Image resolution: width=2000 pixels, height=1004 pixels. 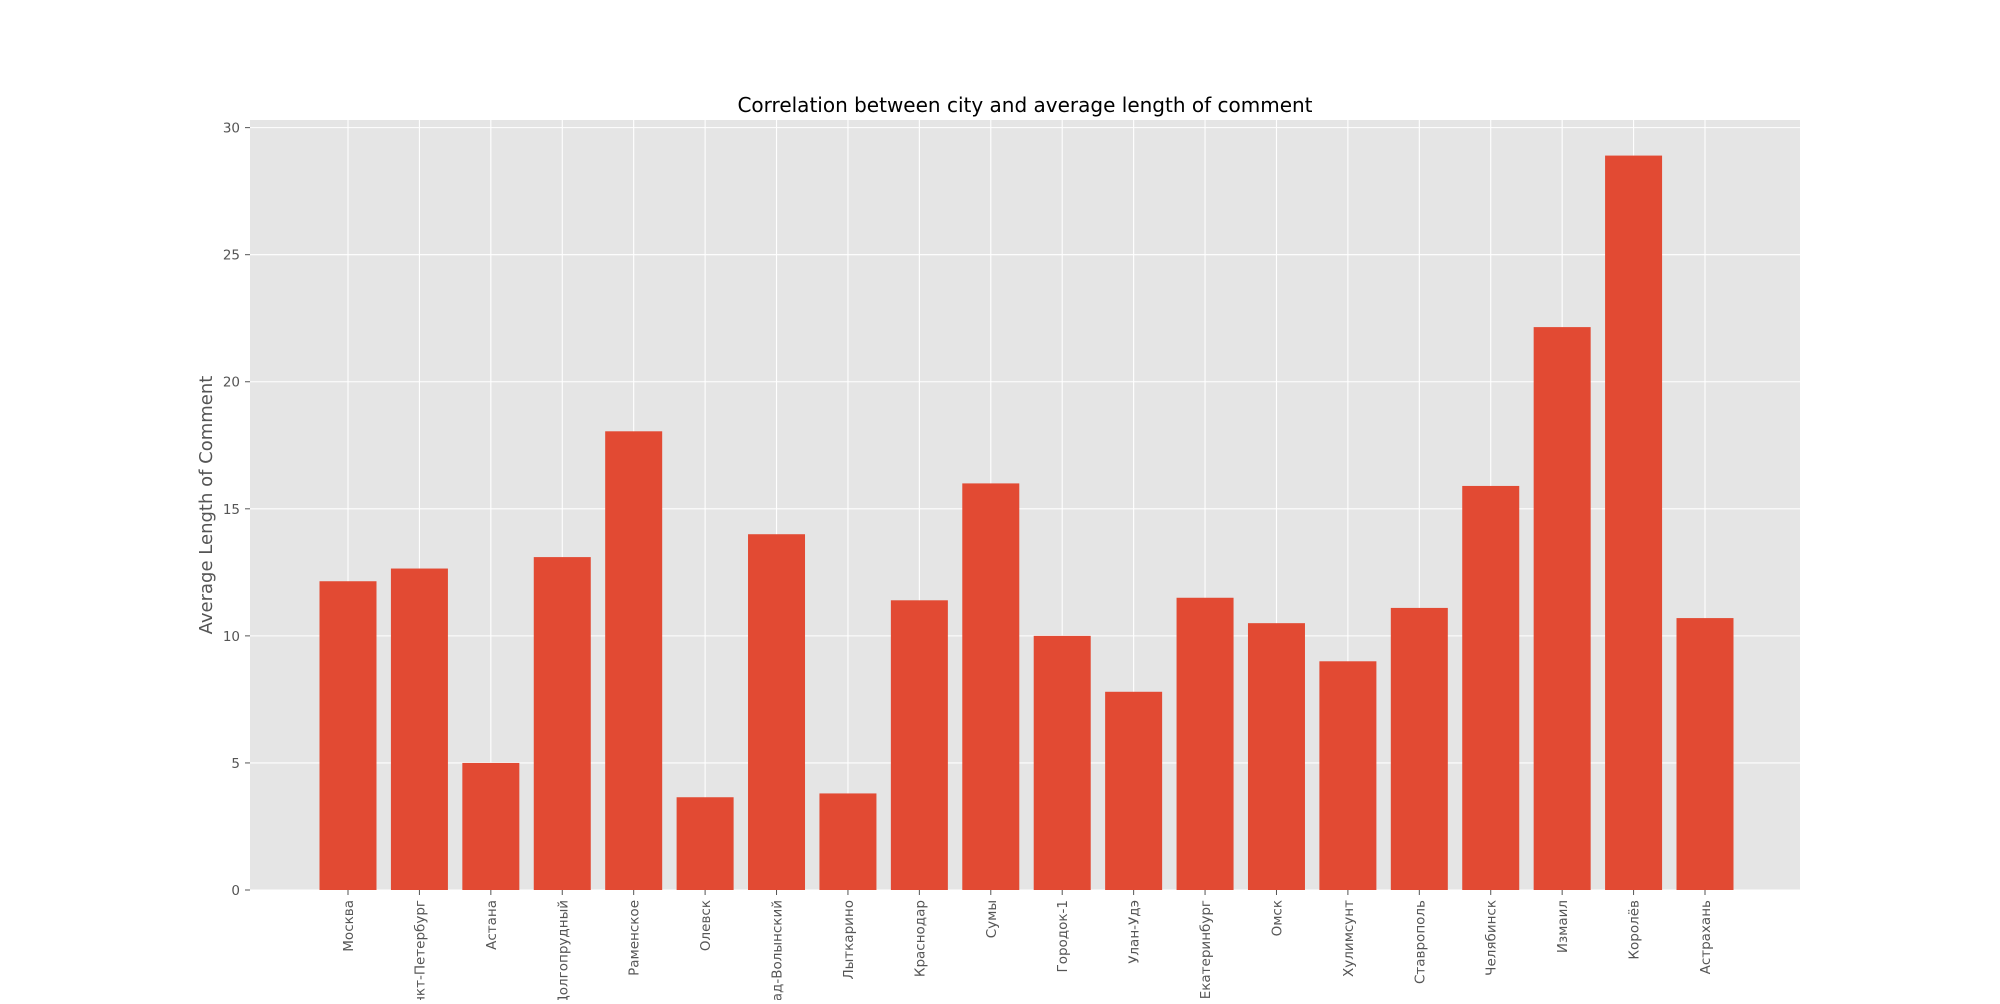 What do you see at coordinates (778, 950) in the screenshot?
I see `x-tick-label: Новоград-Волынский` at bounding box center [778, 950].